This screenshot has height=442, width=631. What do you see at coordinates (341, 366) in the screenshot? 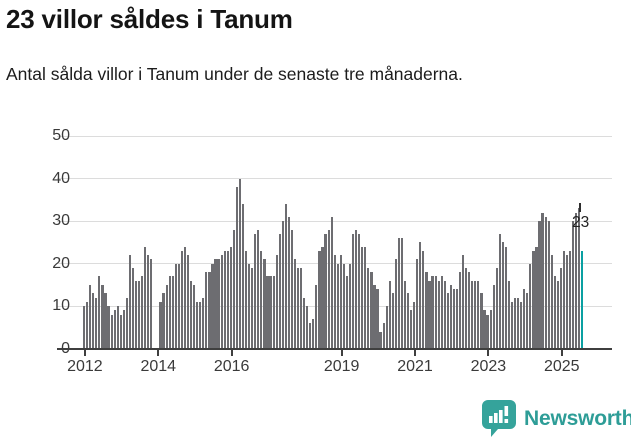
I see `x-axis-tick-label: 2019` at bounding box center [341, 366].